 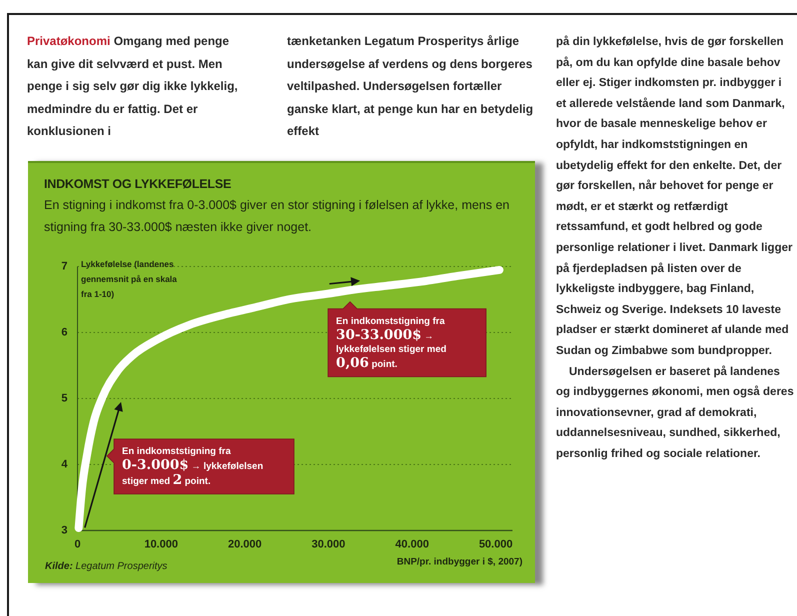 I want to click on x-tick-label: 30.000, so click(x=329, y=544).